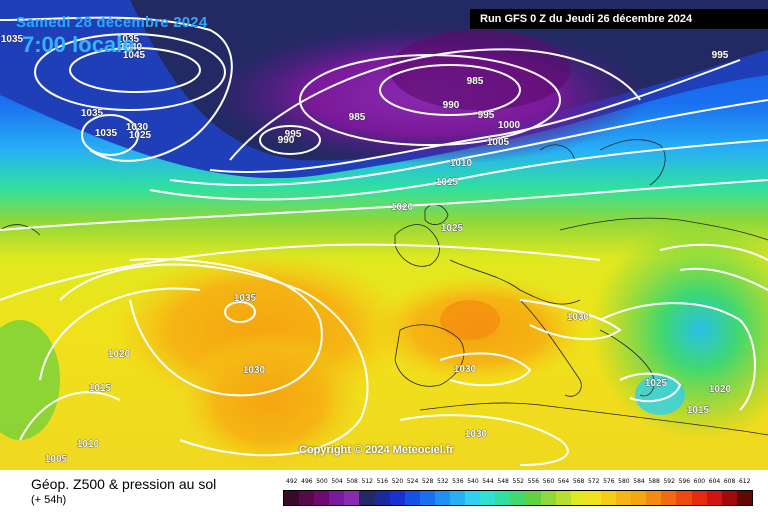 The width and height of the screenshot is (768, 512). Describe the element at coordinates (292, 481) in the screenshot. I see `scale-tick-label: 492` at that location.